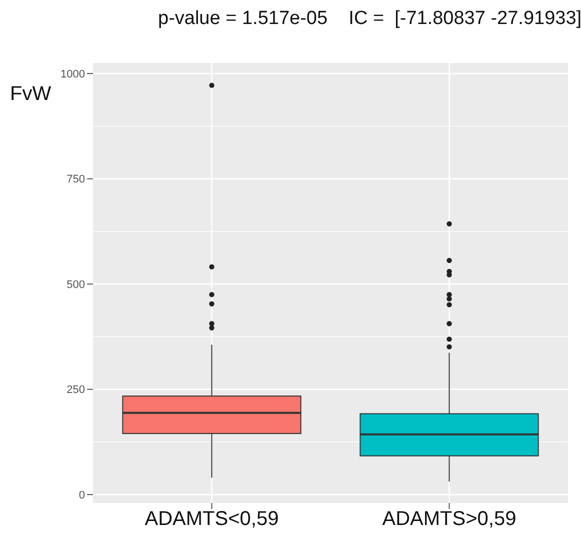 Image resolution: width=581 pixels, height=555 pixels. What do you see at coordinates (449, 519) in the screenshot?
I see `x-tick-label: ADAMTS>0,59` at bounding box center [449, 519].